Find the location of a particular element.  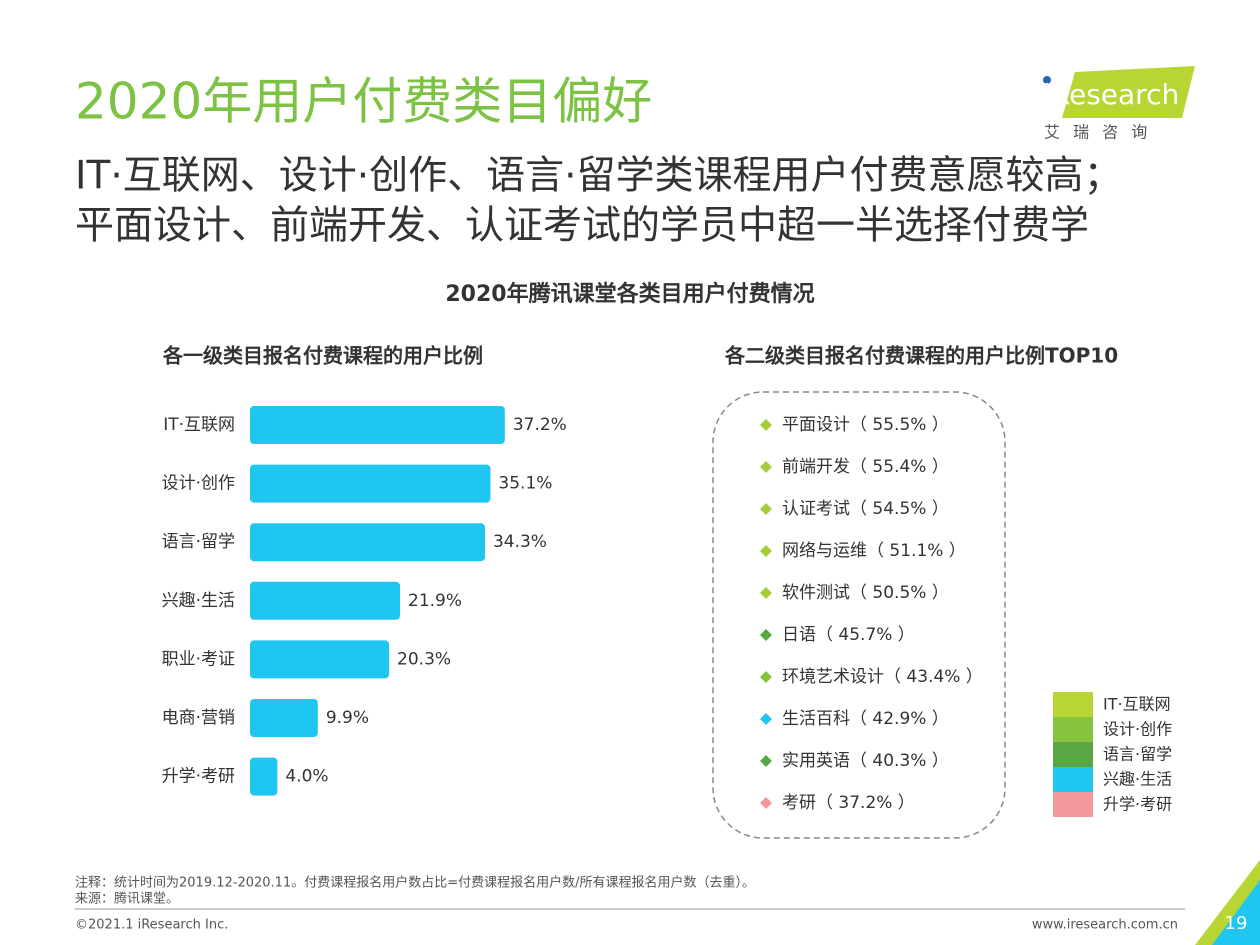

list-item: 生活百科（ 42.9% ） is located at coordinates (865, 719).